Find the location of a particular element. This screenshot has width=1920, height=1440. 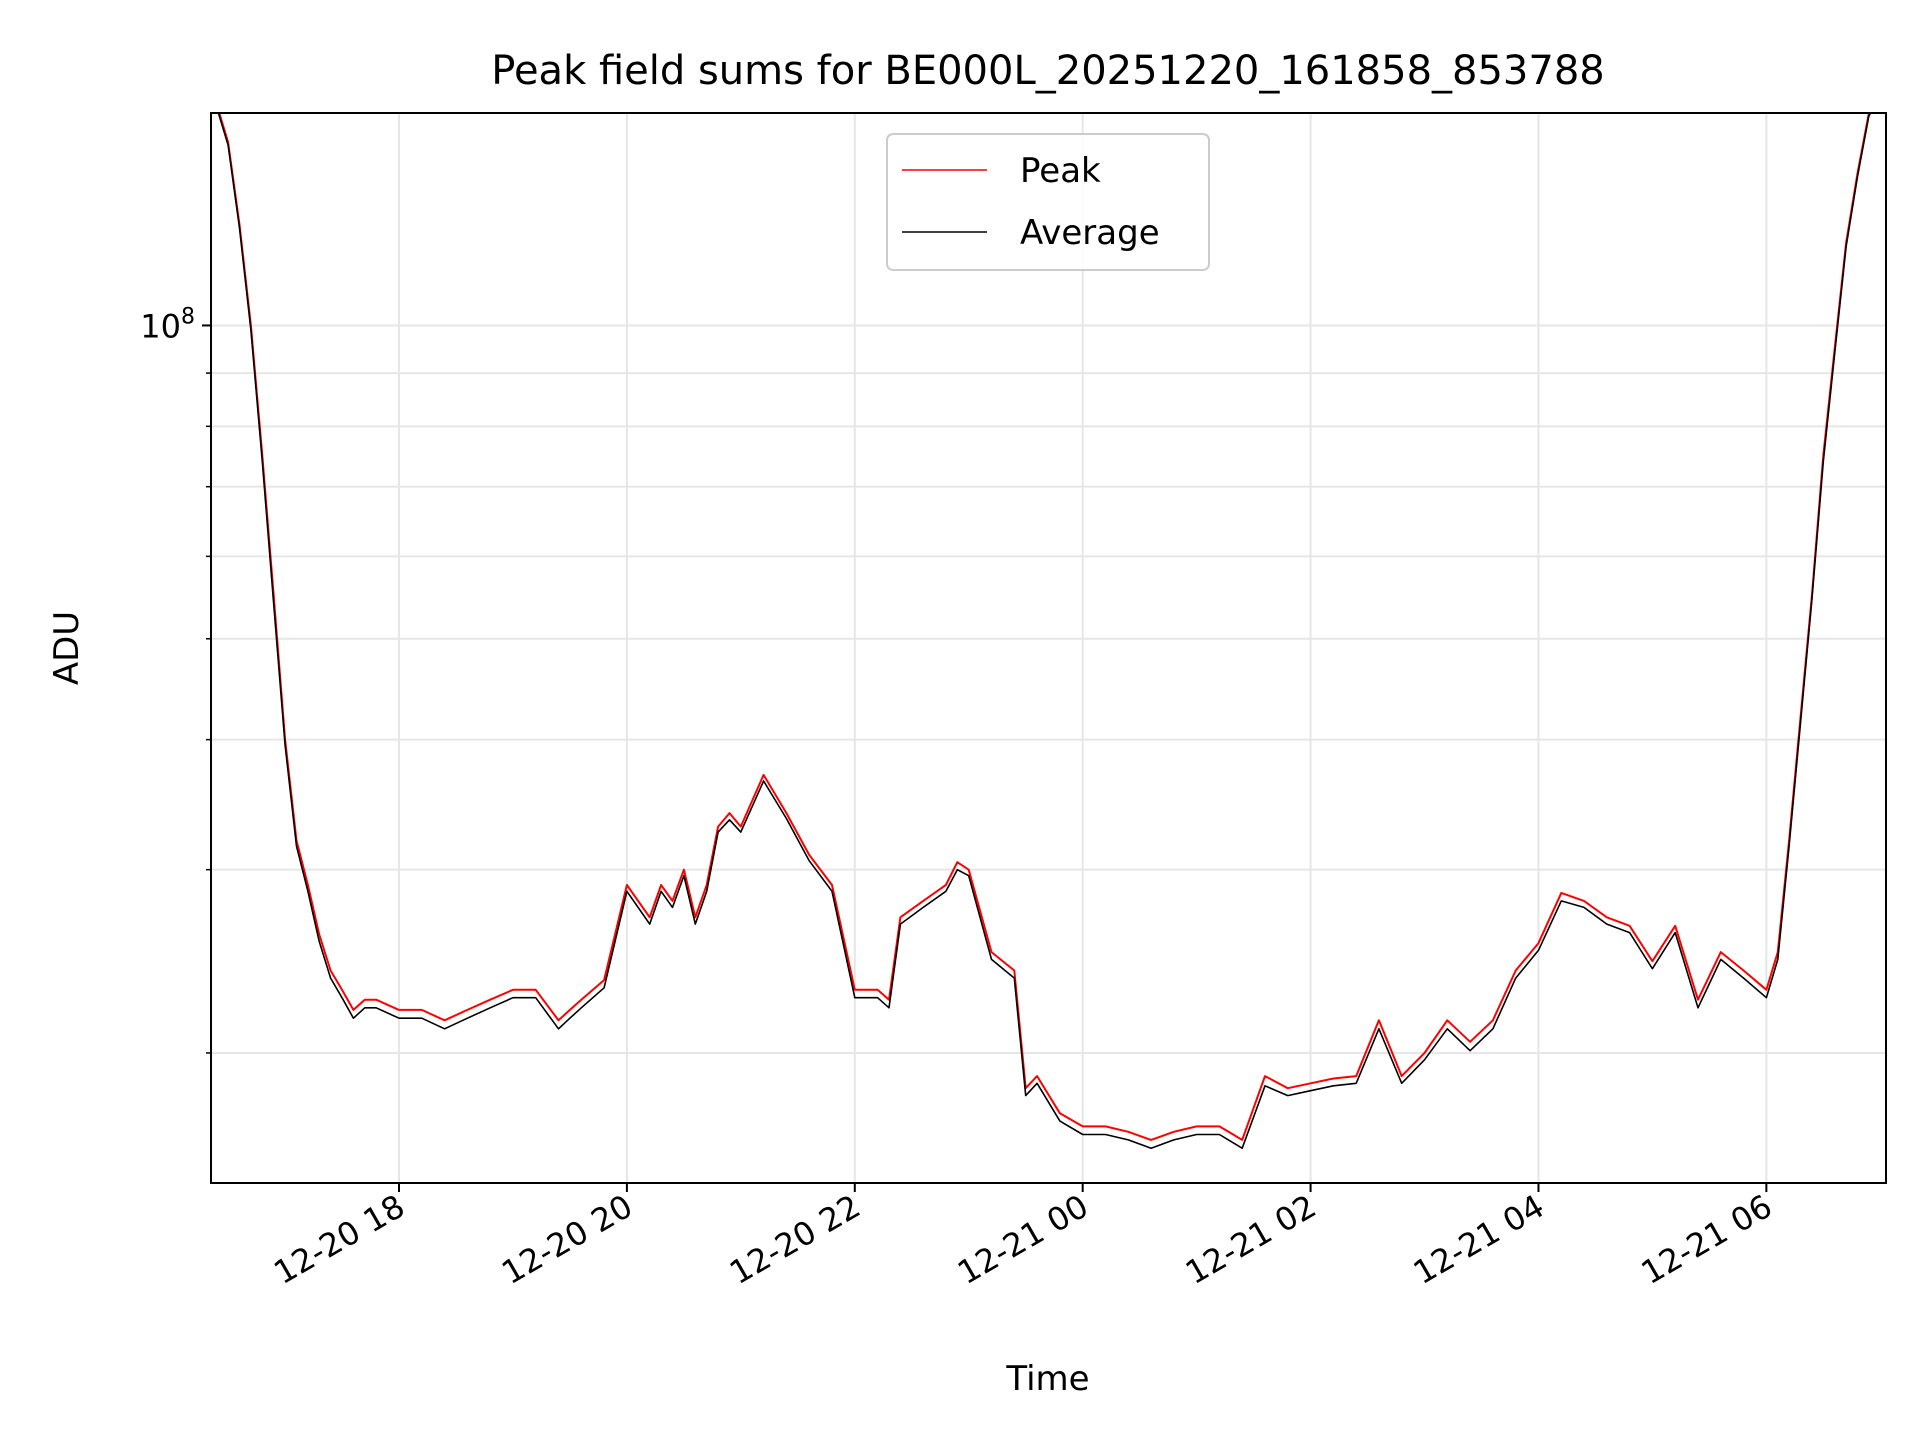

y-axis-ticks: 108 is located at coordinates (175, 679).